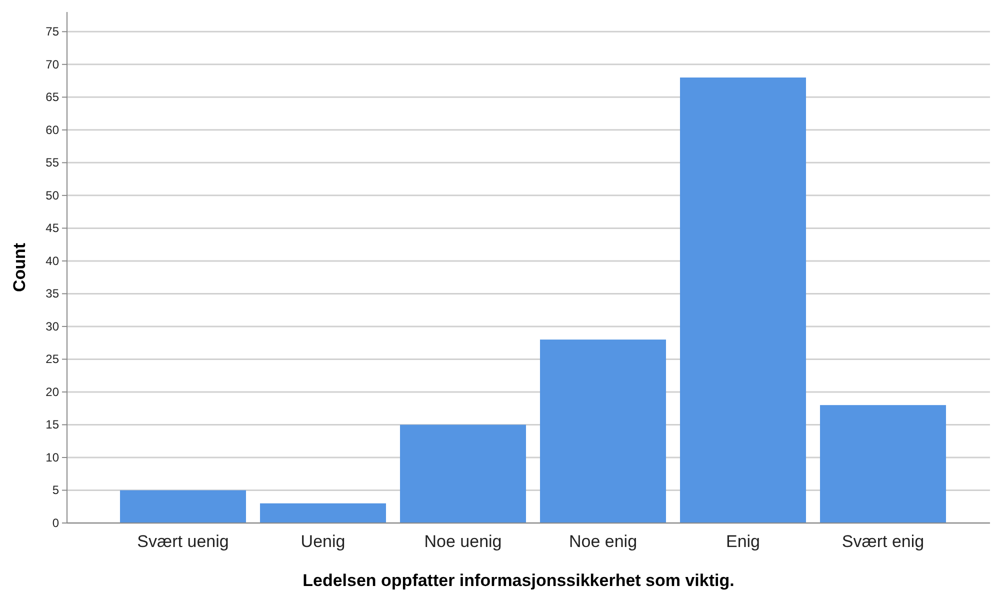 The image size is (991, 591). Describe the element at coordinates (53, 261) in the screenshot. I see `y-tick-label: 40` at that location.